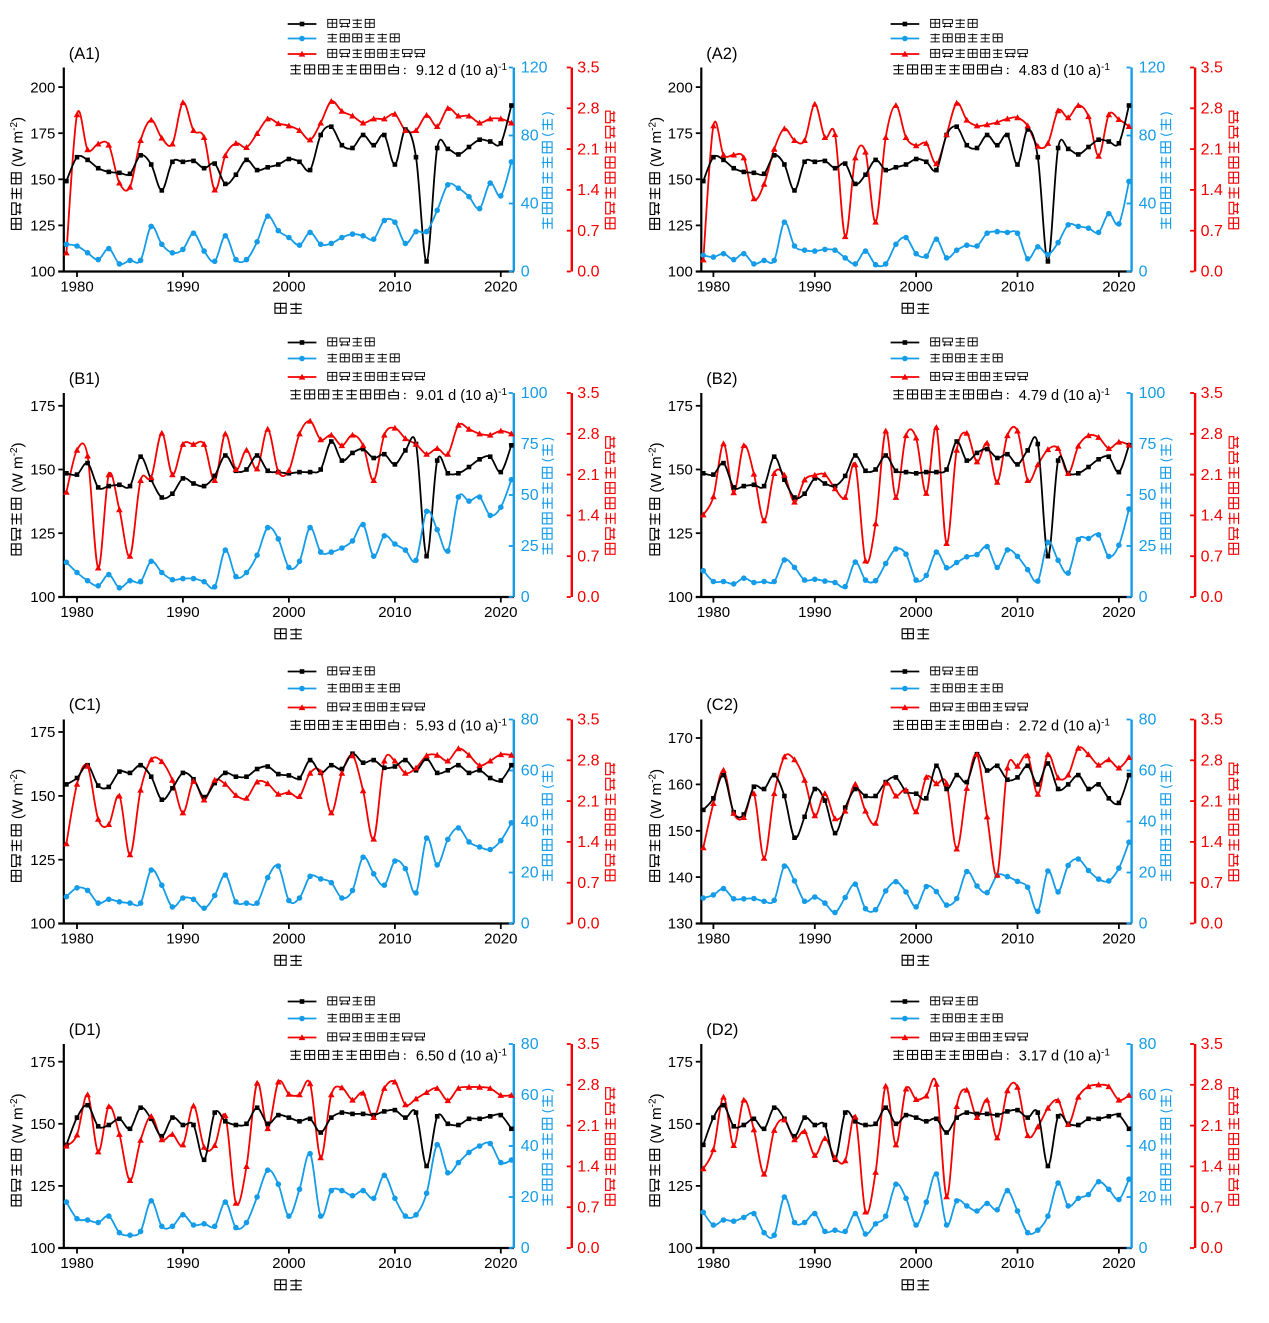 The image size is (1269, 1323). What do you see at coordinates (1065, 395) in the screenshot?
I see `svg-text: 4.79 d (10 a)-1` at bounding box center [1065, 395].